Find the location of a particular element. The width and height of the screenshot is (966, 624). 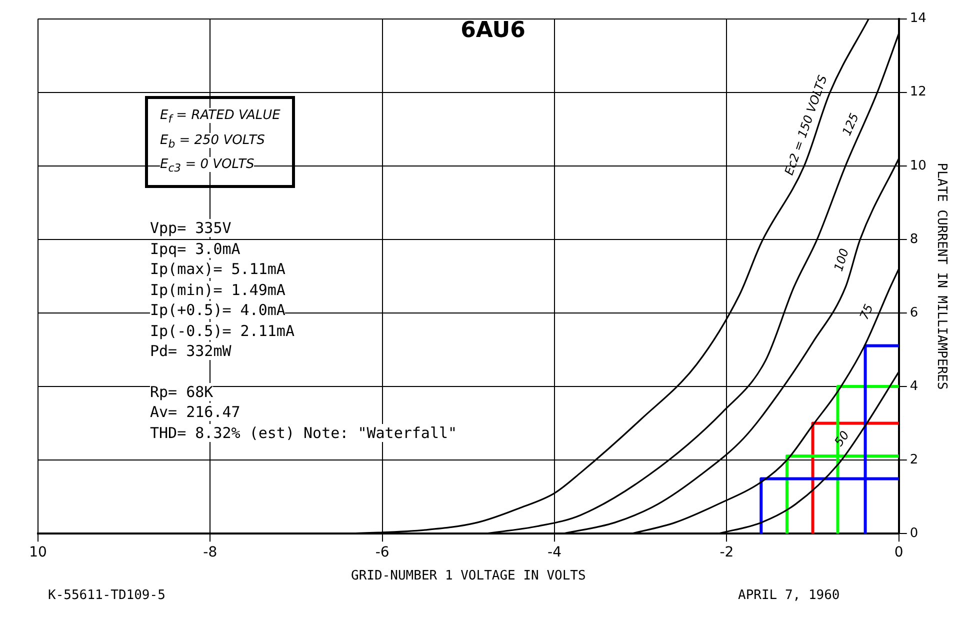

y-tick-label: 2 is located at coordinates (914, 460).